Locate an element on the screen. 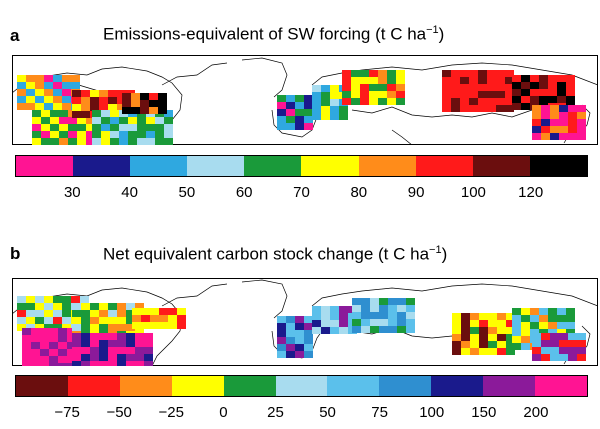 This screenshot has width=600, height=429. colorbar-b-tick-label: −25 is located at coordinates (171, 412).